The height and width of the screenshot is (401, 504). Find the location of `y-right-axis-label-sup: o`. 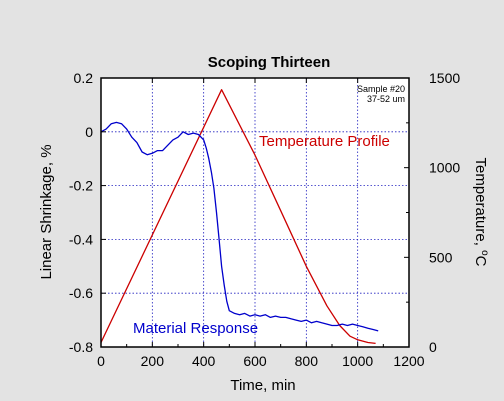

y-right-axis-label-sup: o is located at coordinates (484, 253).